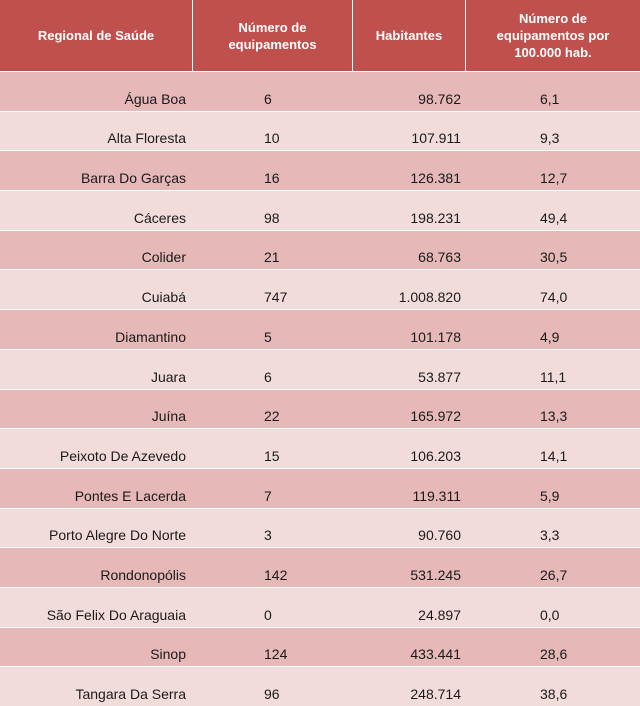 The height and width of the screenshot is (706, 640). I want to click on header-equip-line1: Número de, so click(272, 27).